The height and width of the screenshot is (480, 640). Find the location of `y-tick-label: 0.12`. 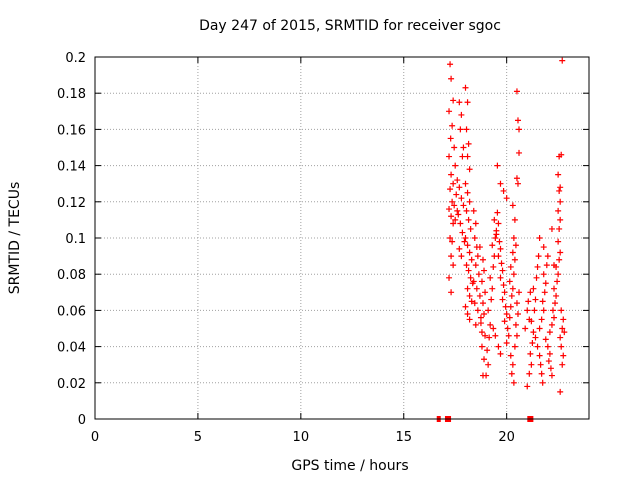

y-tick-label: 0.12 is located at coordinates (71, 203).